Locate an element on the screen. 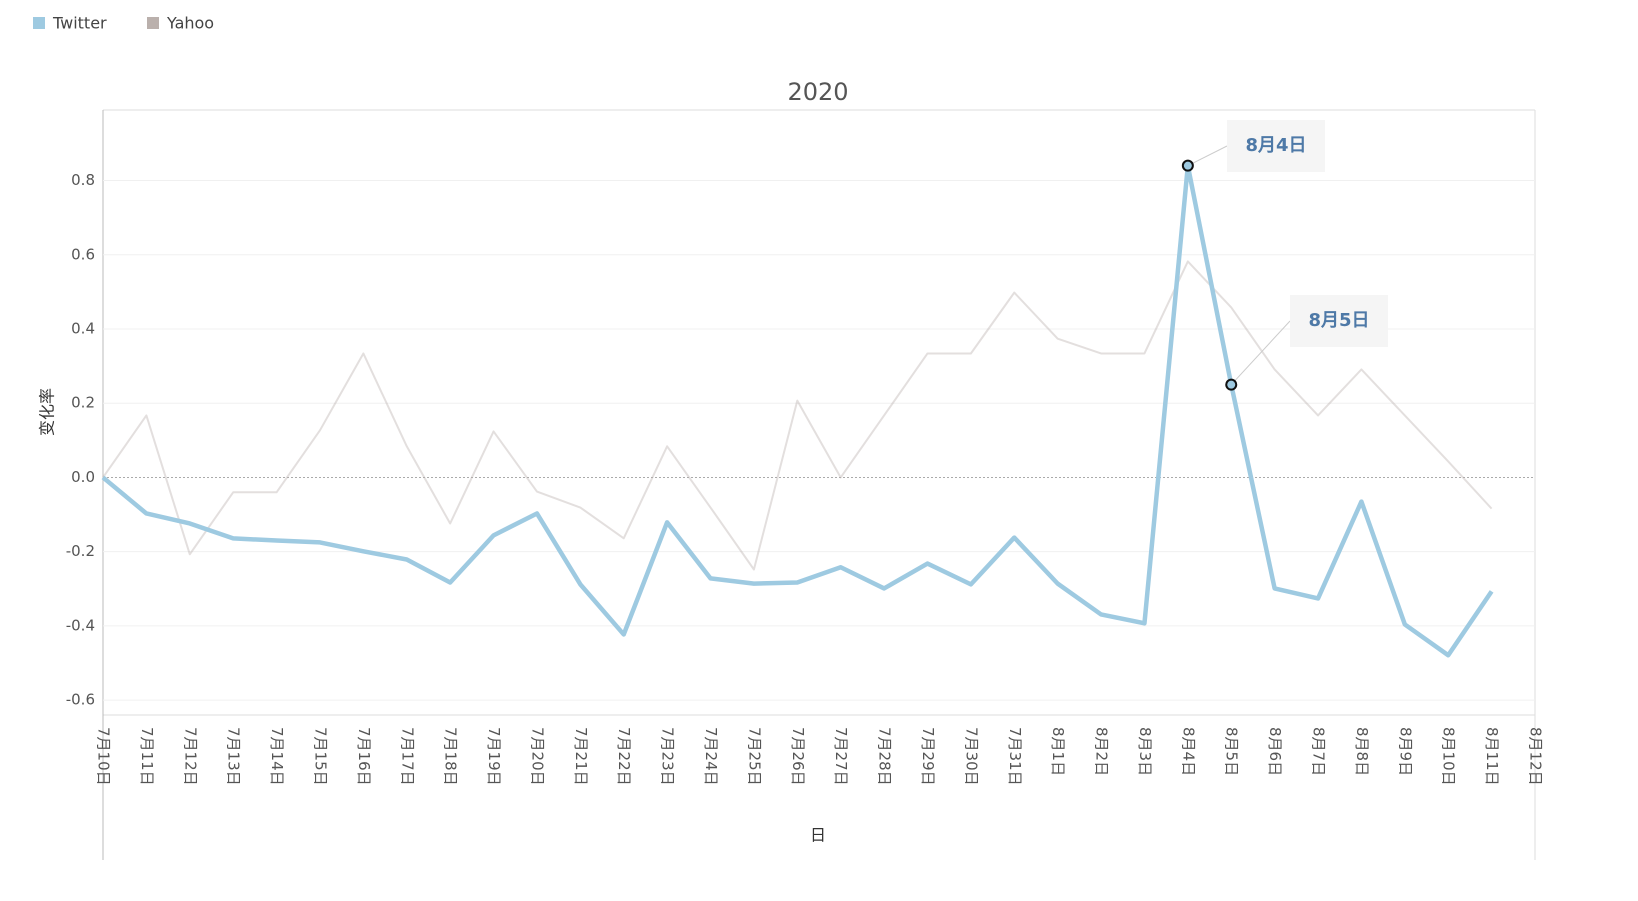  x-tick-label: 8月3日 is located at coordinates (1145, 751).